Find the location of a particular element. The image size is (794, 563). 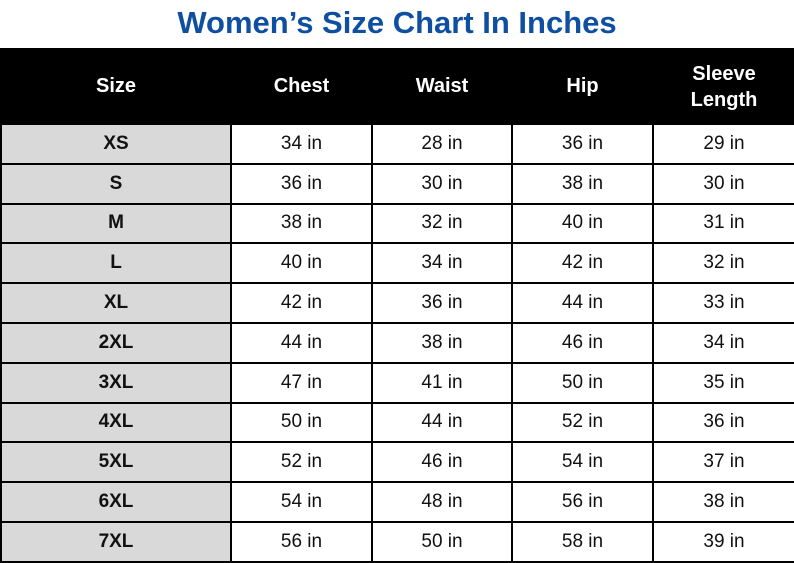

size-cell: 5XL is located at coordinates (116, 462).